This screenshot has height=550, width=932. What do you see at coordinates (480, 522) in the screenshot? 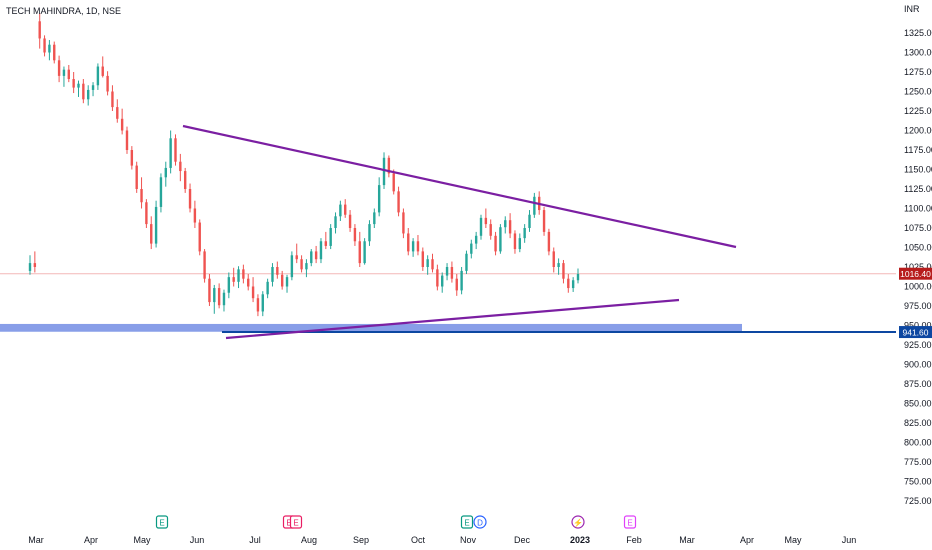
I see `dividend-event-icon: D` at bounding box center [480, 522].